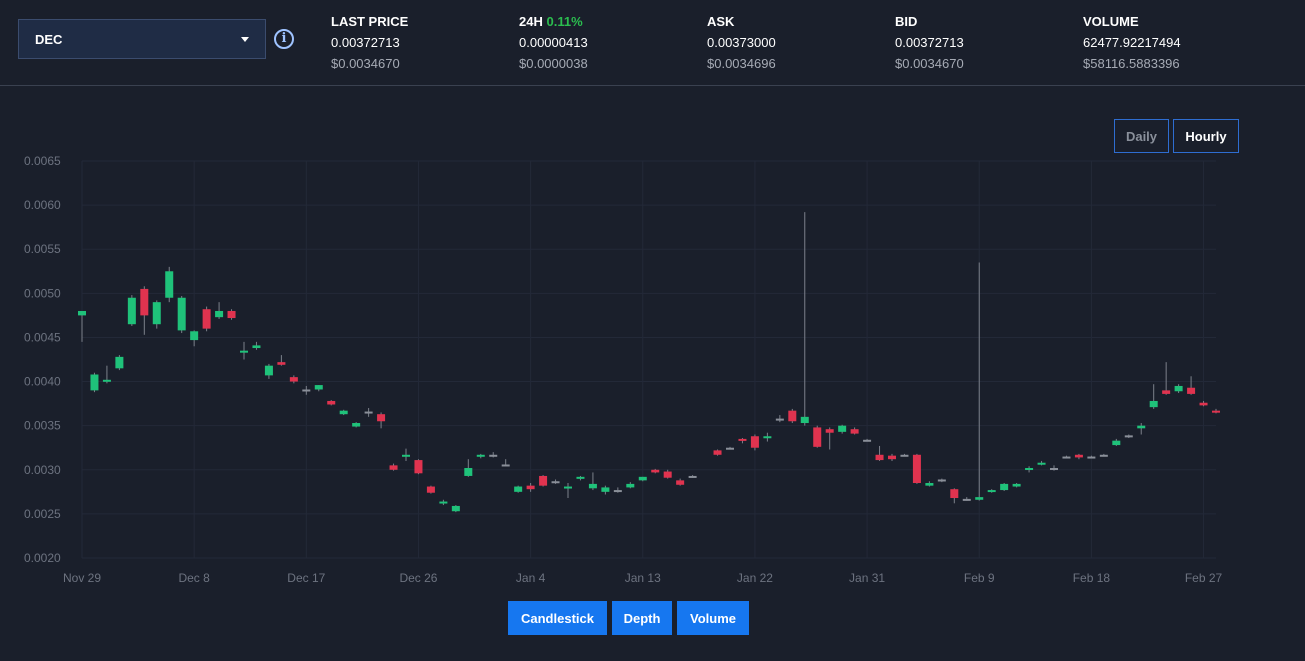 This screenshot has height=661, width=1305. I want to click on volume-label: VOLUME, so click(1111, 21).